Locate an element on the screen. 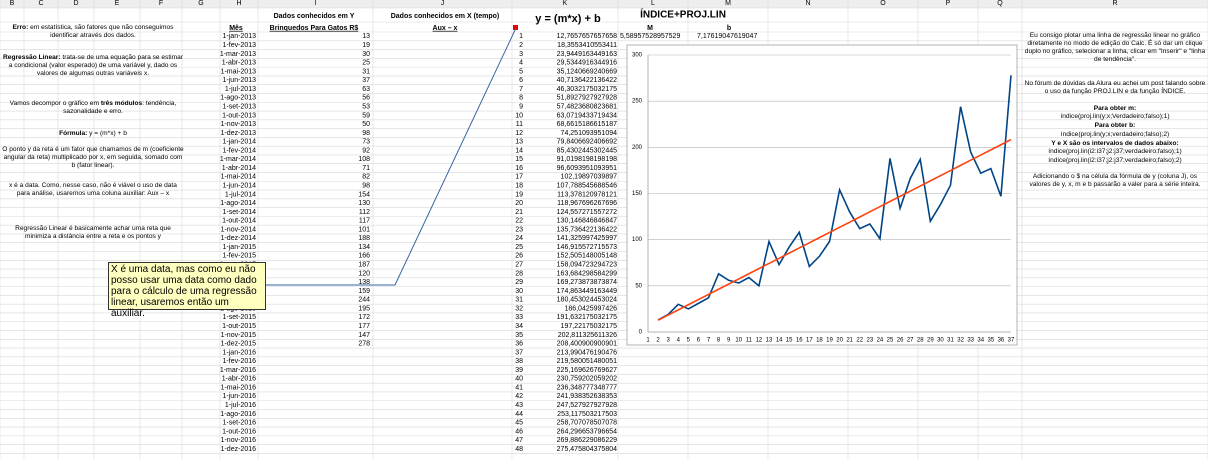 The height and width of the screenshot is (459, 1208). column-letter: I is located at coordinates (316, 3).